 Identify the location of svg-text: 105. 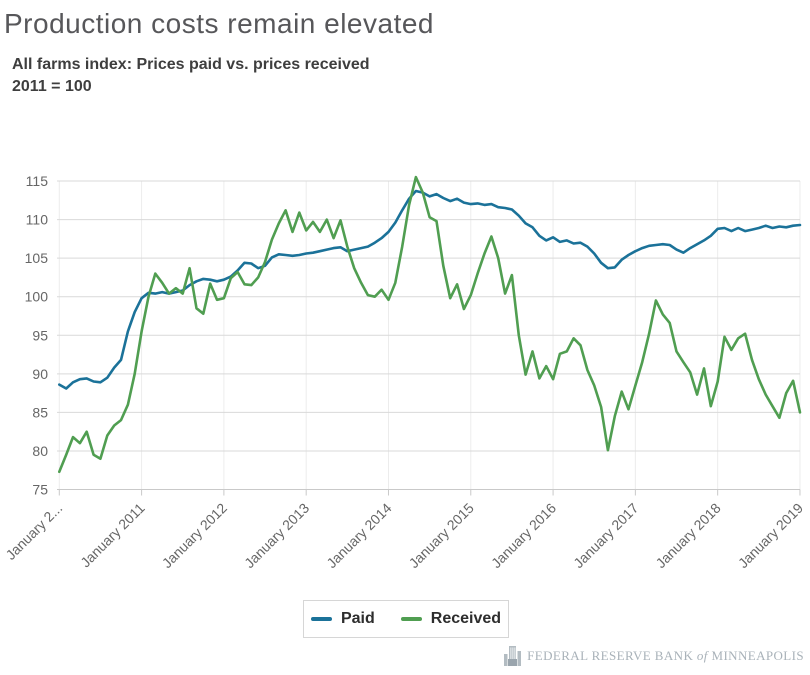
(37, 258).